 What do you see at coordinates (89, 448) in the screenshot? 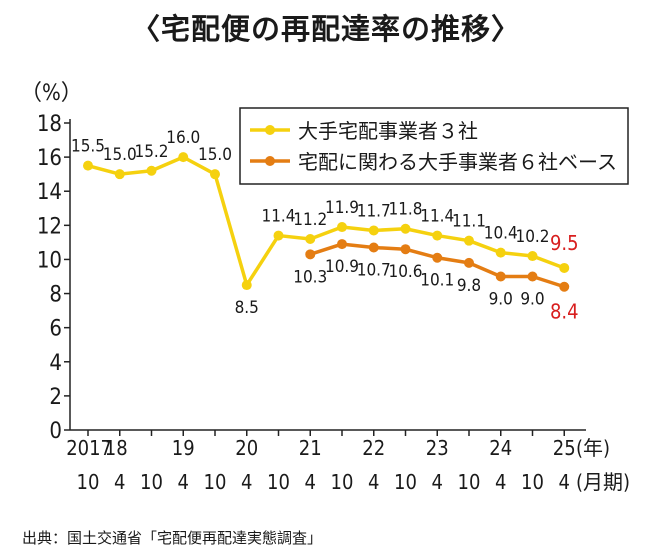
I see `x-year-label: 2017` at bounding box center [89, 448].